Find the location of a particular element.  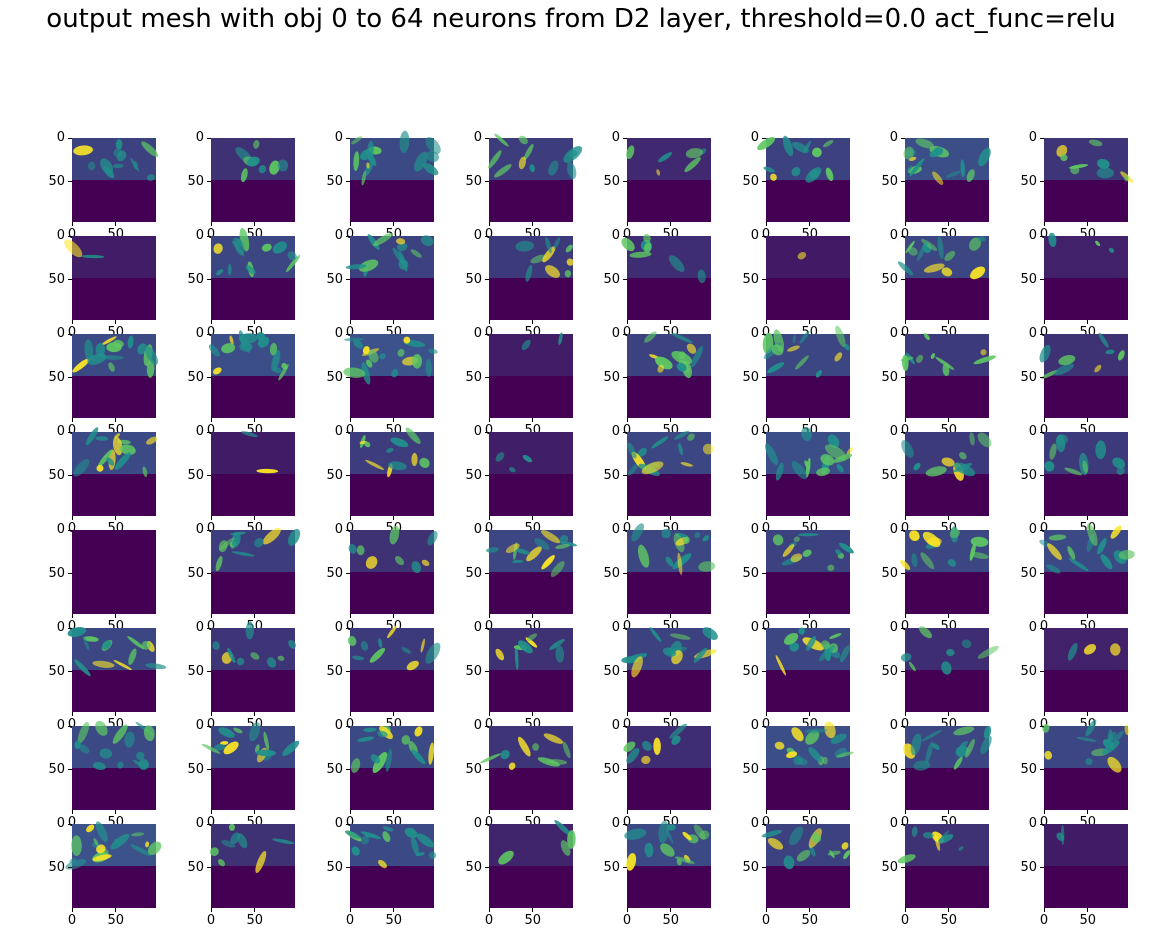

x-tick-label: 50 is located at coordinates (255, 920).